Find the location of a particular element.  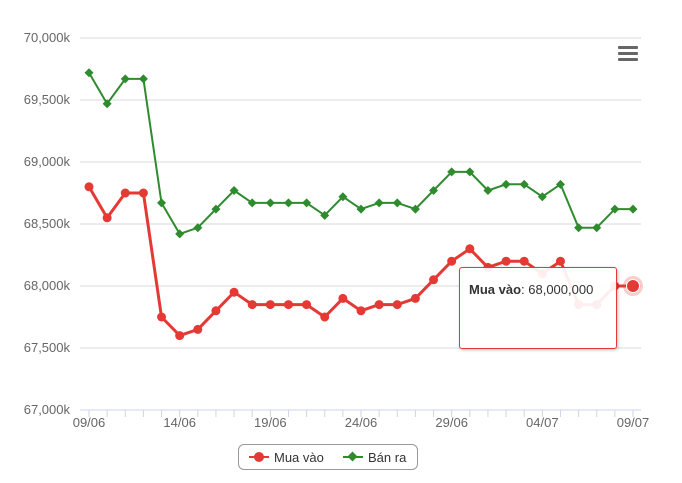

legend-label-sell: Bán ra is located at coordinates (387, 457).